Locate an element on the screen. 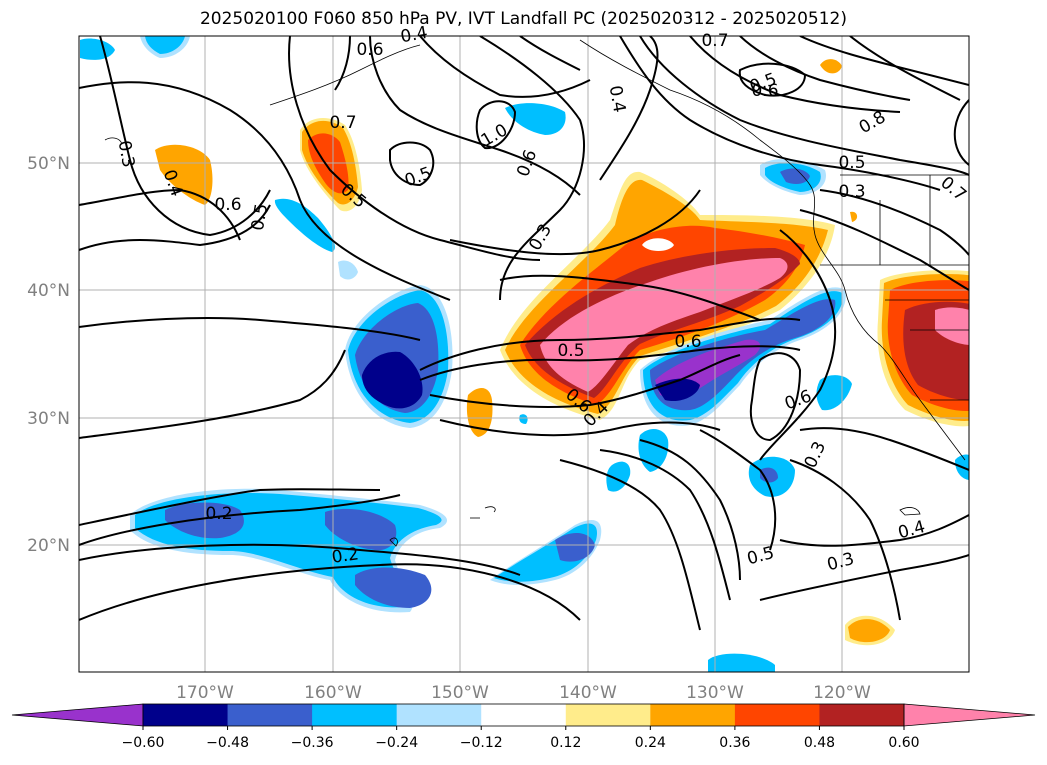  colorbar-frame is located at coordinates (523, 715).